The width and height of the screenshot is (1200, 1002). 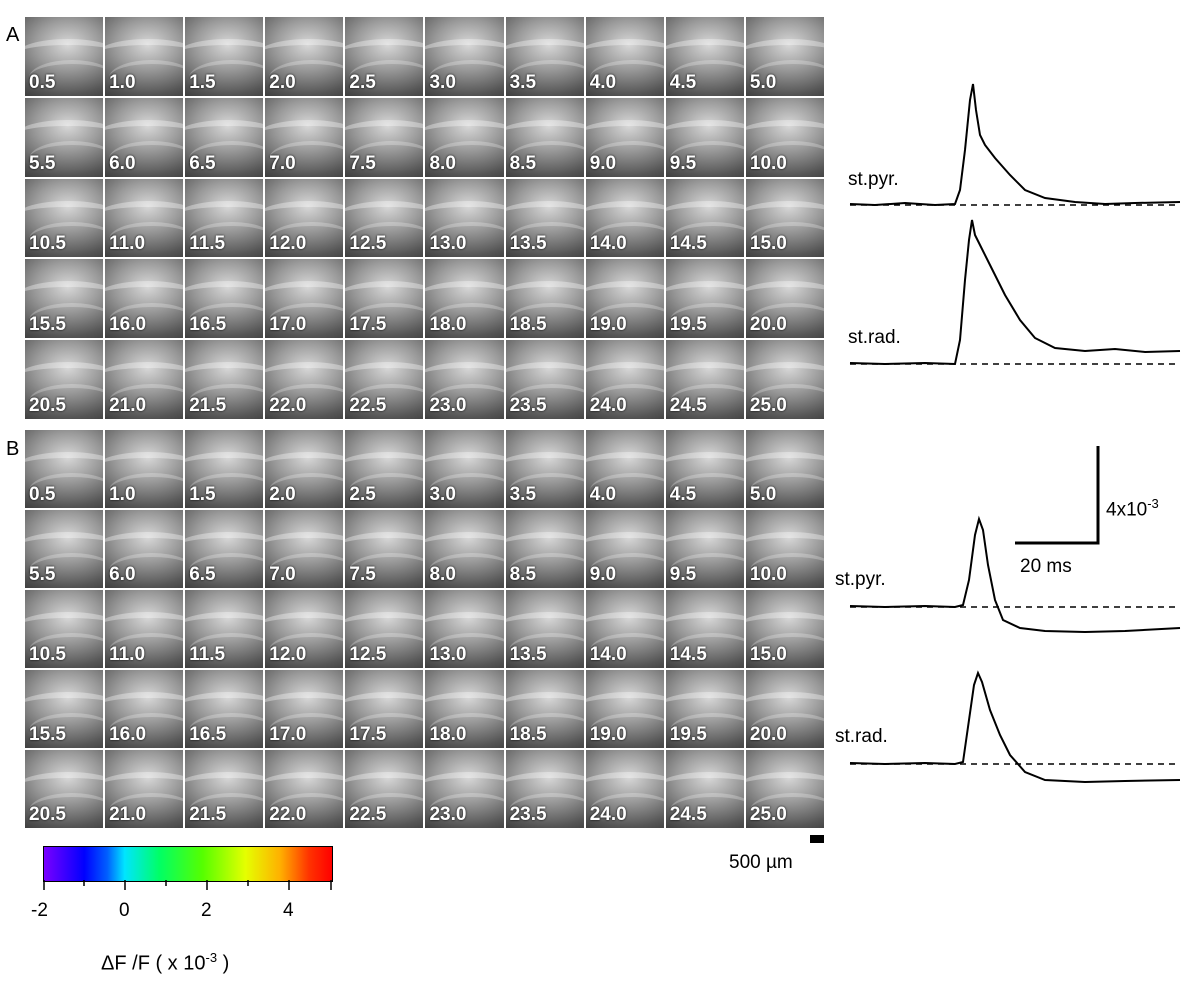 I want to click on frame-time-label: 22.5, so click(x=368, y=405).